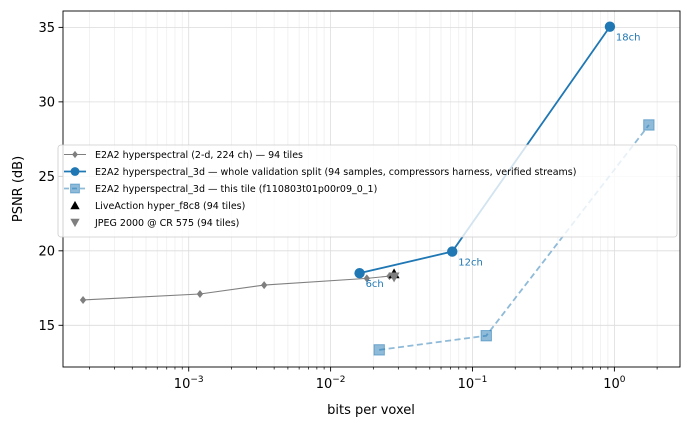 The height and width of the screenshot is (429, 690). I want to click on x-tick-label: 10⁻¹, so click(473, 383).